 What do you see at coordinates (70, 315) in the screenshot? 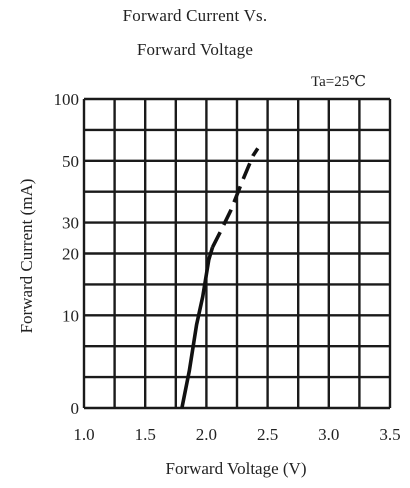
I see `y-tick-label: 10` at bounding box center [70, 315].